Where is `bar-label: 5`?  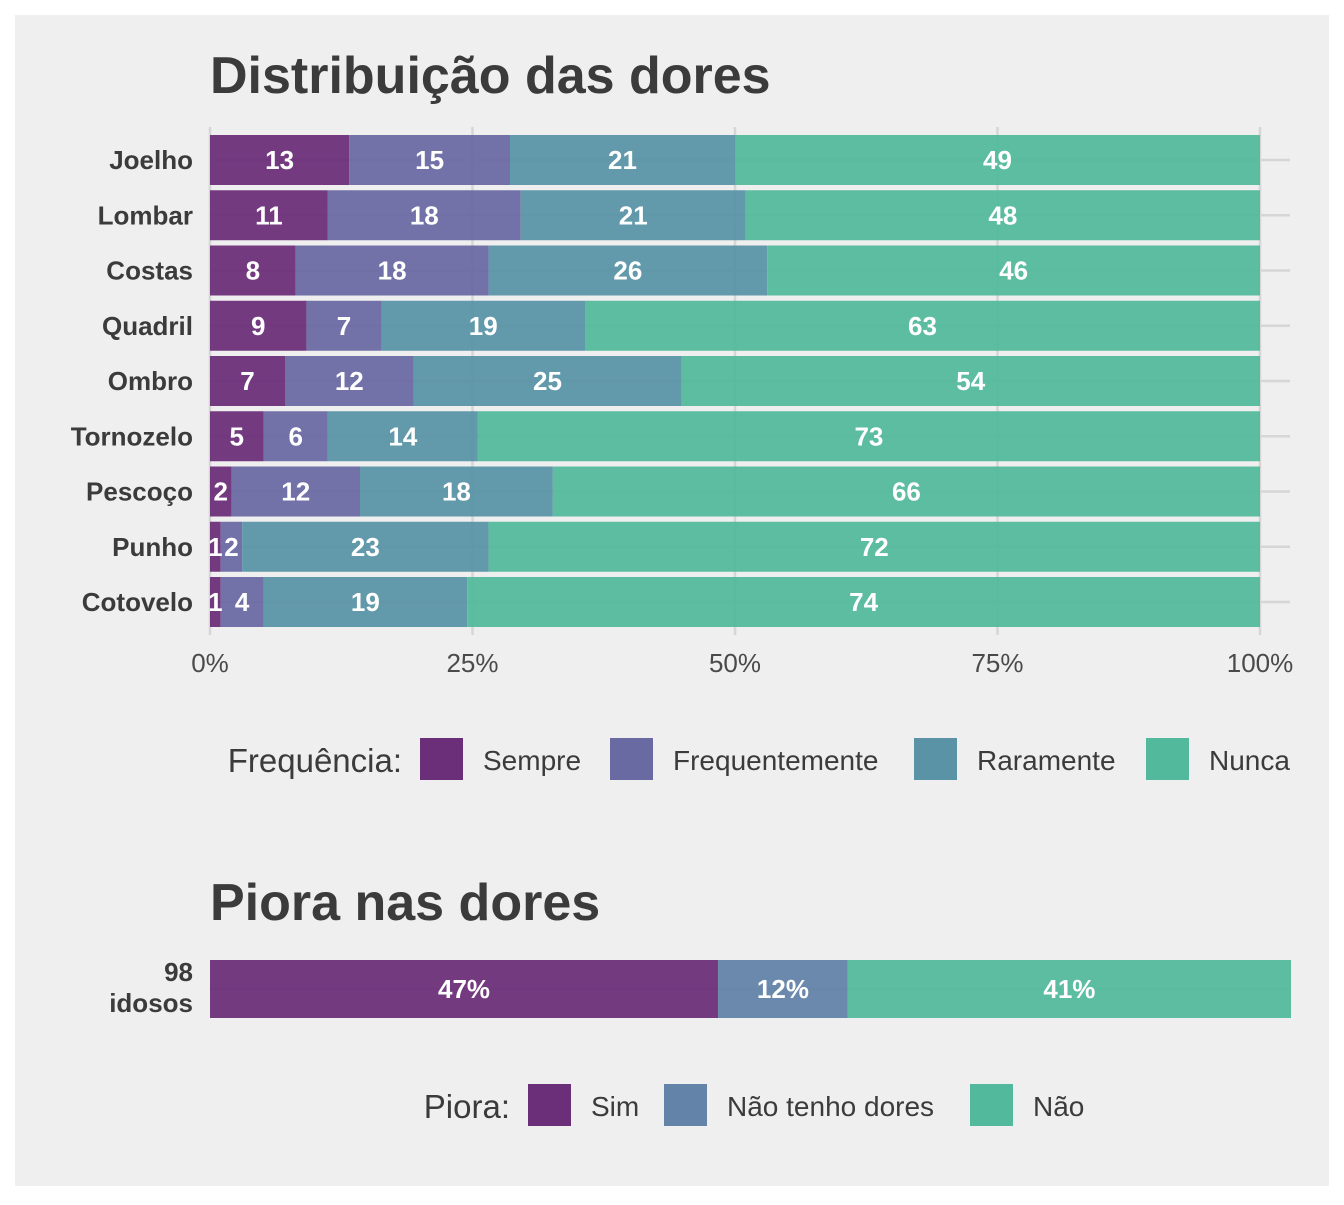
bar-label: 5 is located at coordinates (237, 436).